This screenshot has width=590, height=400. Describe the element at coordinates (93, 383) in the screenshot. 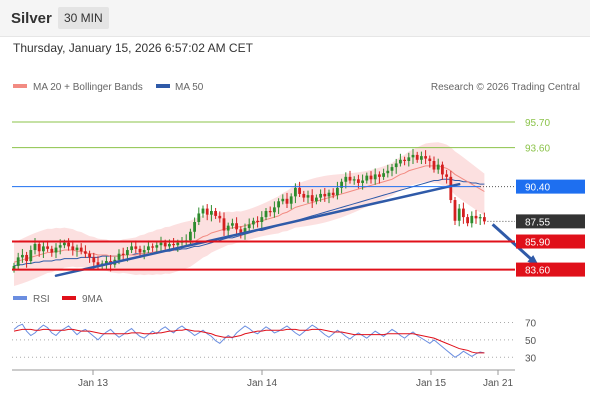

I see `x-tick-label: Jan 13` at that location.